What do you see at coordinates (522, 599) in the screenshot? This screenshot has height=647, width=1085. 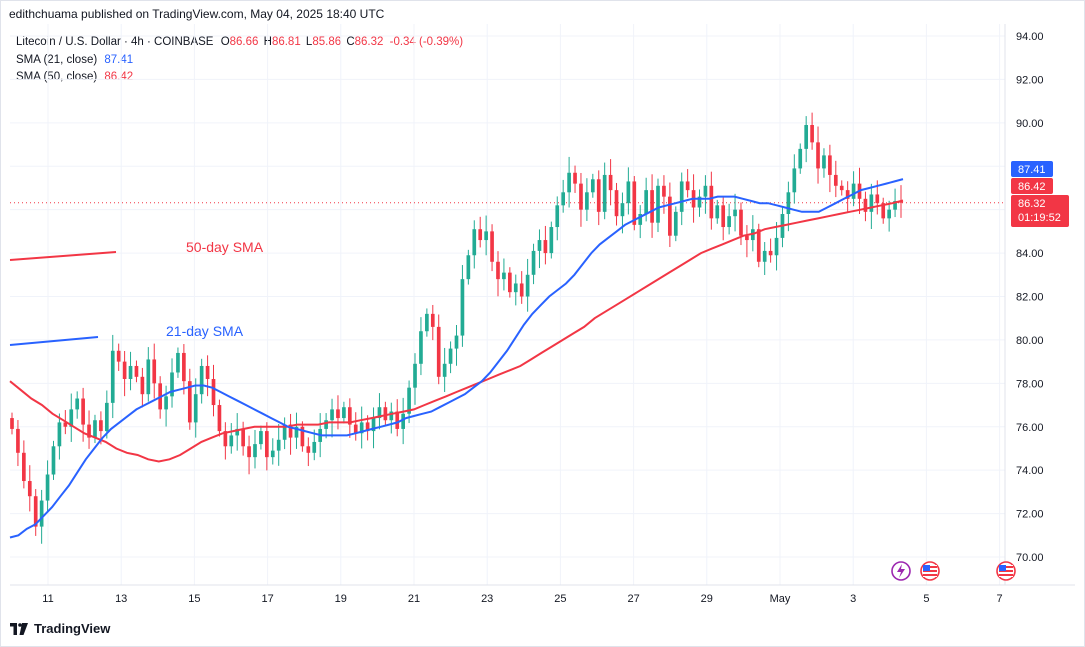 I see `time-axis: 11 13 15 17 19 21 23 25 27 29 May 3 5 7` at bounding box center [522, 599].